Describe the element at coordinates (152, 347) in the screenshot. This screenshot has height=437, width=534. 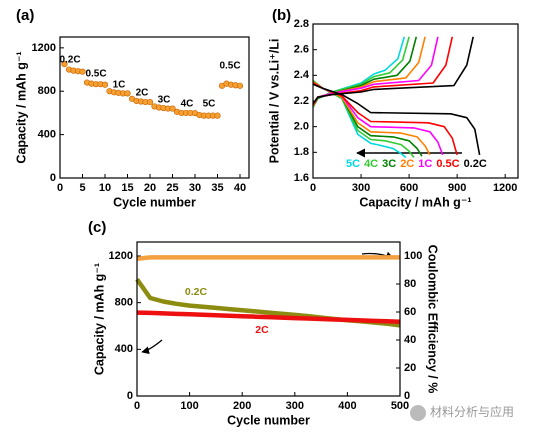
I see `arrow` at that location.